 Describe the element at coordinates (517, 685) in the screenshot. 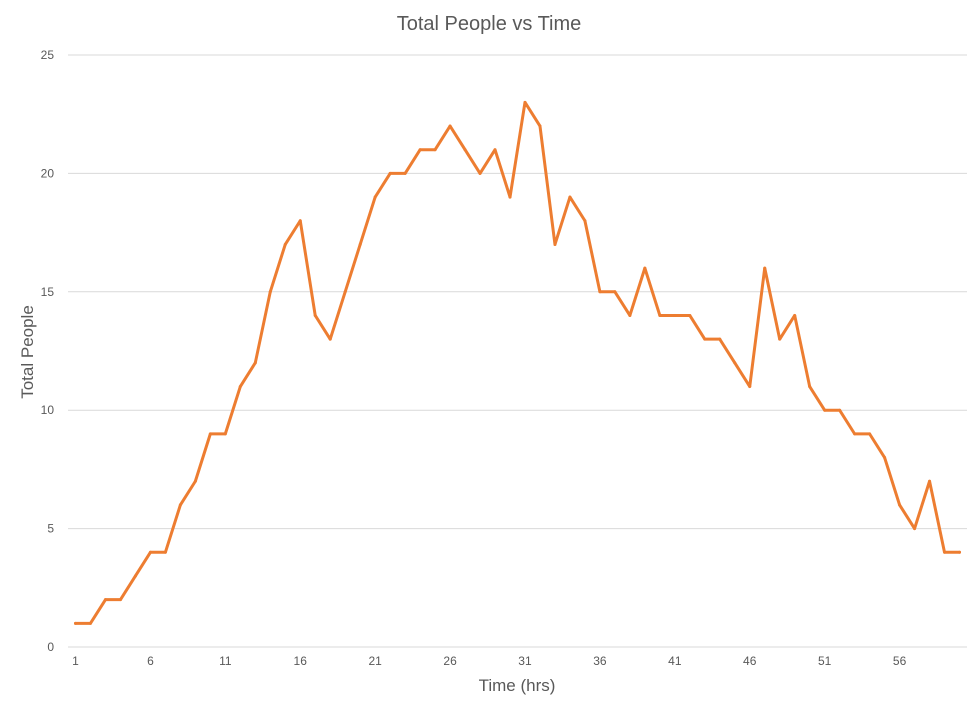

I see `x-axis-title: Time (hrs)` at that location.